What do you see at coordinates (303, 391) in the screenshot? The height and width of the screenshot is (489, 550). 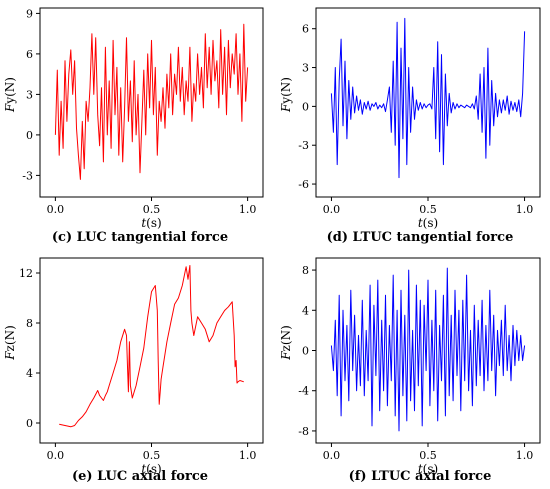 I see `y-tick-label: -4` at bounding box center [303, 391].